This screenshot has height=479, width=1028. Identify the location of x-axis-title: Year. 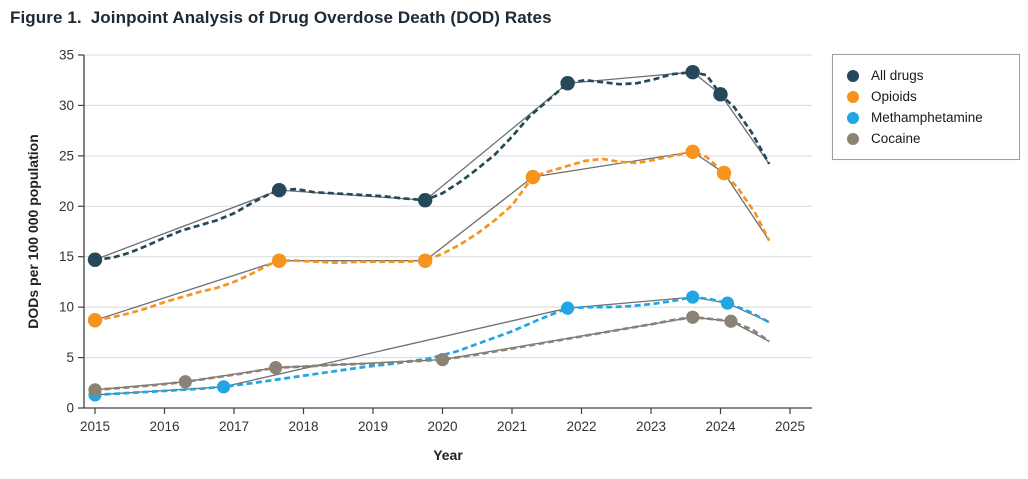
(448, 455).